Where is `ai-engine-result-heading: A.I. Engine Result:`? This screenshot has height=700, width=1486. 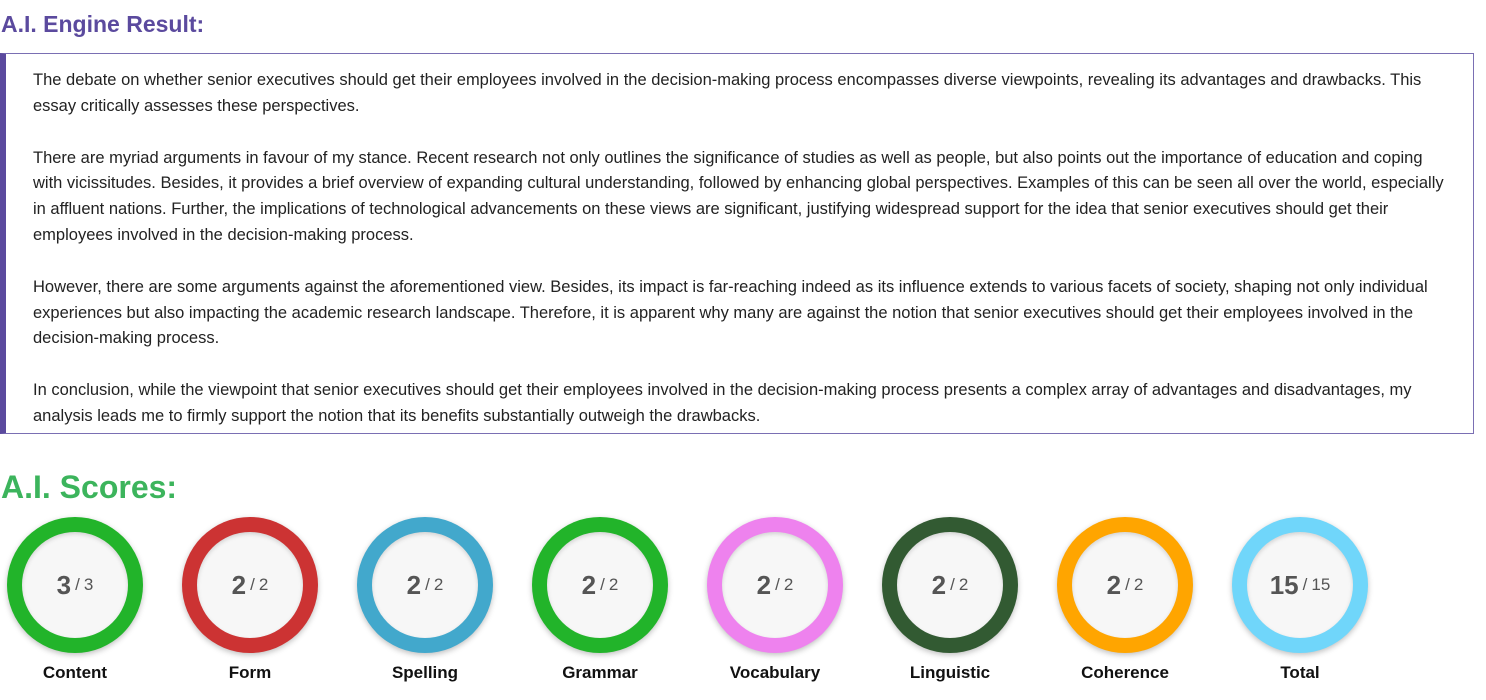 ai-engine-result-heading: A.I. Engine Result: is located at coordinates (103, 24).